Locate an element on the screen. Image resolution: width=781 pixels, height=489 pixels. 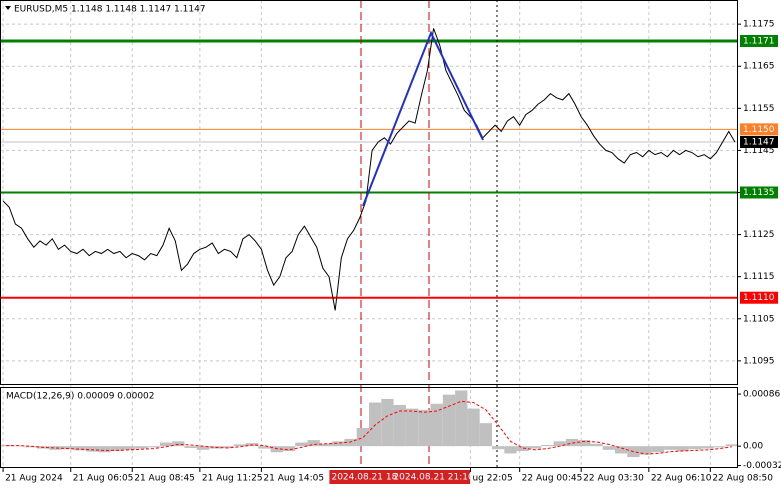
x-tick-label: 2024.08.21 18: is located at coordinates (365, 478).